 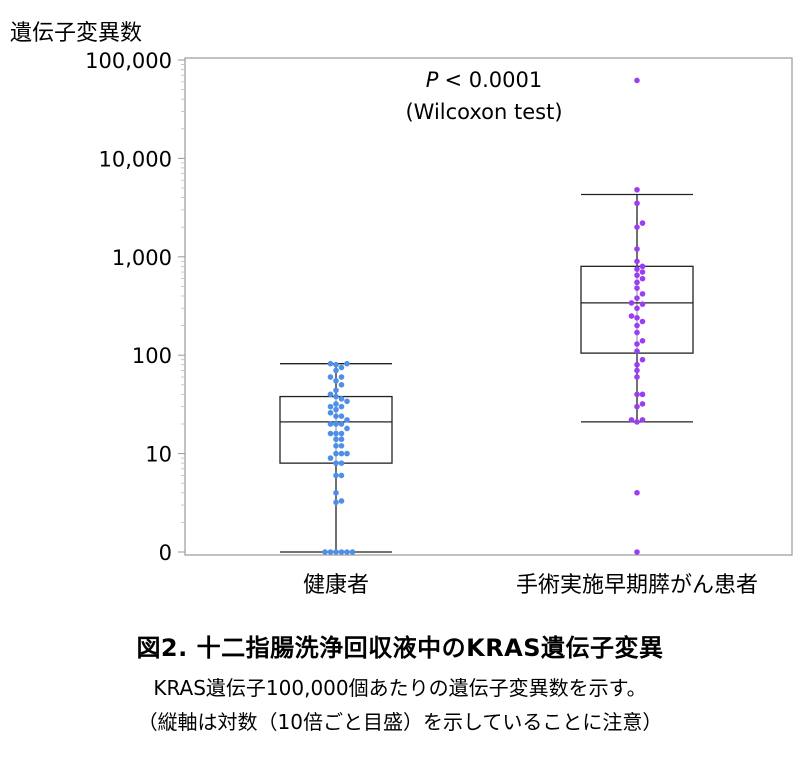 I want to click on y-tick-label: 1,000, so click(x=142, y=258).